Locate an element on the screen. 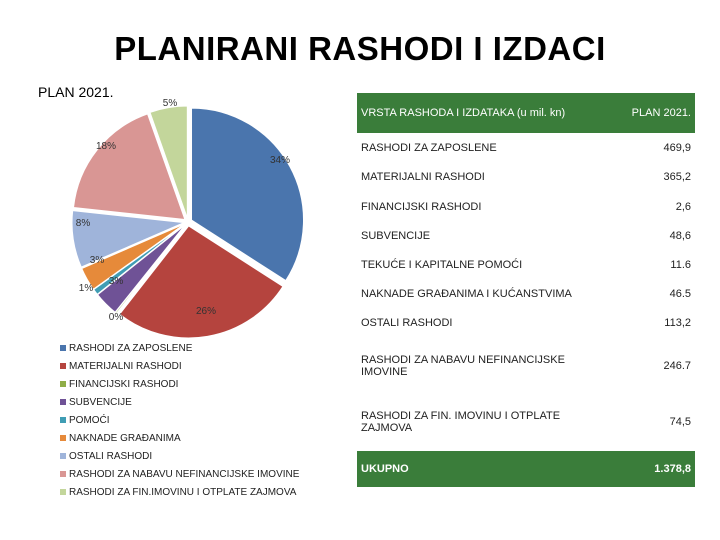 This screenshot has width=720, height=540. table-row: FINANCIJSKI RASHODI 2,6 is located at coordinates (526, 206).